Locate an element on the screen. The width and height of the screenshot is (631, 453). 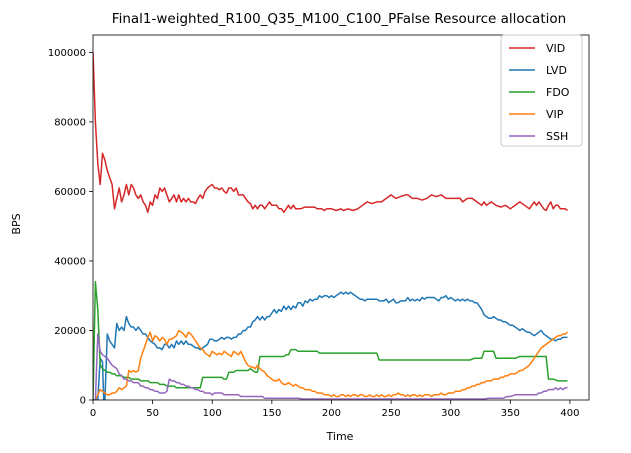
legend: VID LVD FDO VIP SSH is located at coordinates (541, 90).